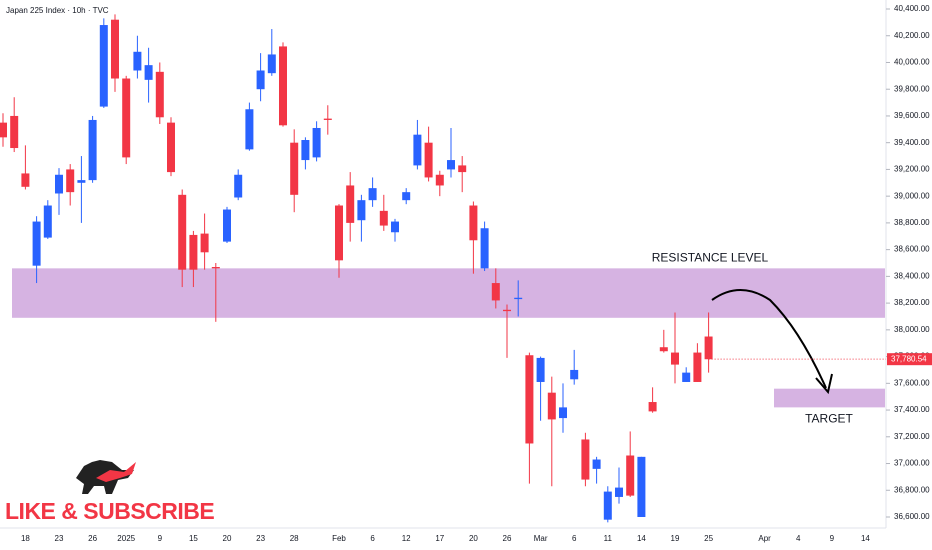 The image size is (932, 550). What do you see at coordinates (912, 275) in the screenshot?
I see `y-tick-label: 38,400.00` at bounding box center [912, 275].